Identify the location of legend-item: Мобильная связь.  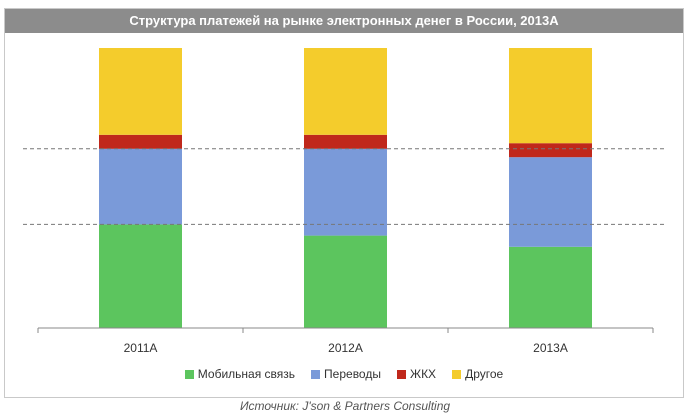
(240, 374).